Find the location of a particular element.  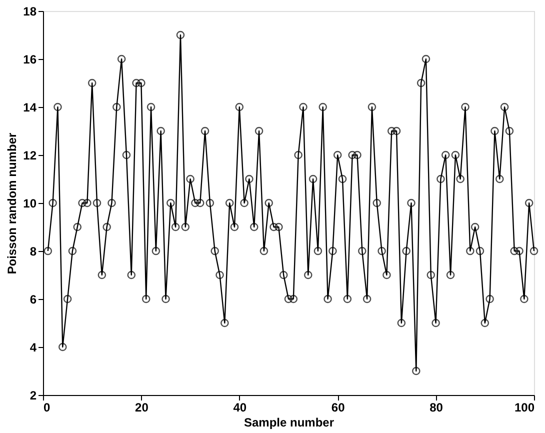

x-tick-label: 60 is located at coordinates (338, 407).